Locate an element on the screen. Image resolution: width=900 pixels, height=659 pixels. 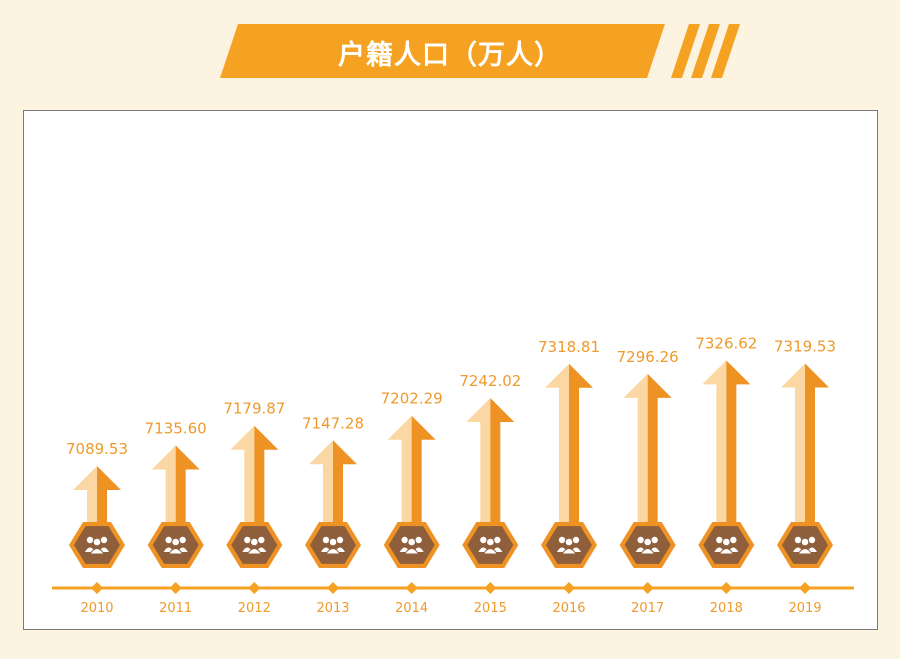
year-label-2012: 2012 is located at coordinates (254, 608).